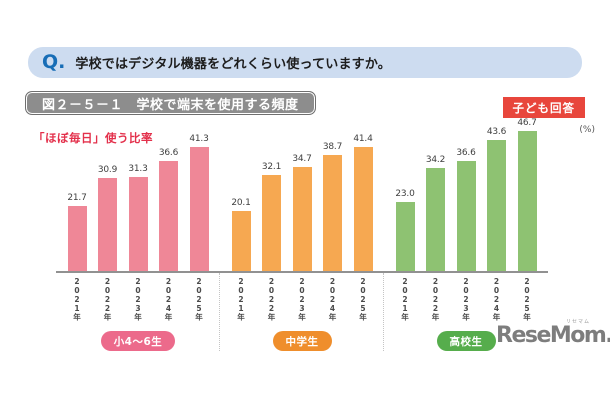 The width and height of the screenshot is (610, 400). What do you see at coordinates (363, 138) in the screenshot?
I see `bar-value-label: 41.4` at bounding box center [363, 138].